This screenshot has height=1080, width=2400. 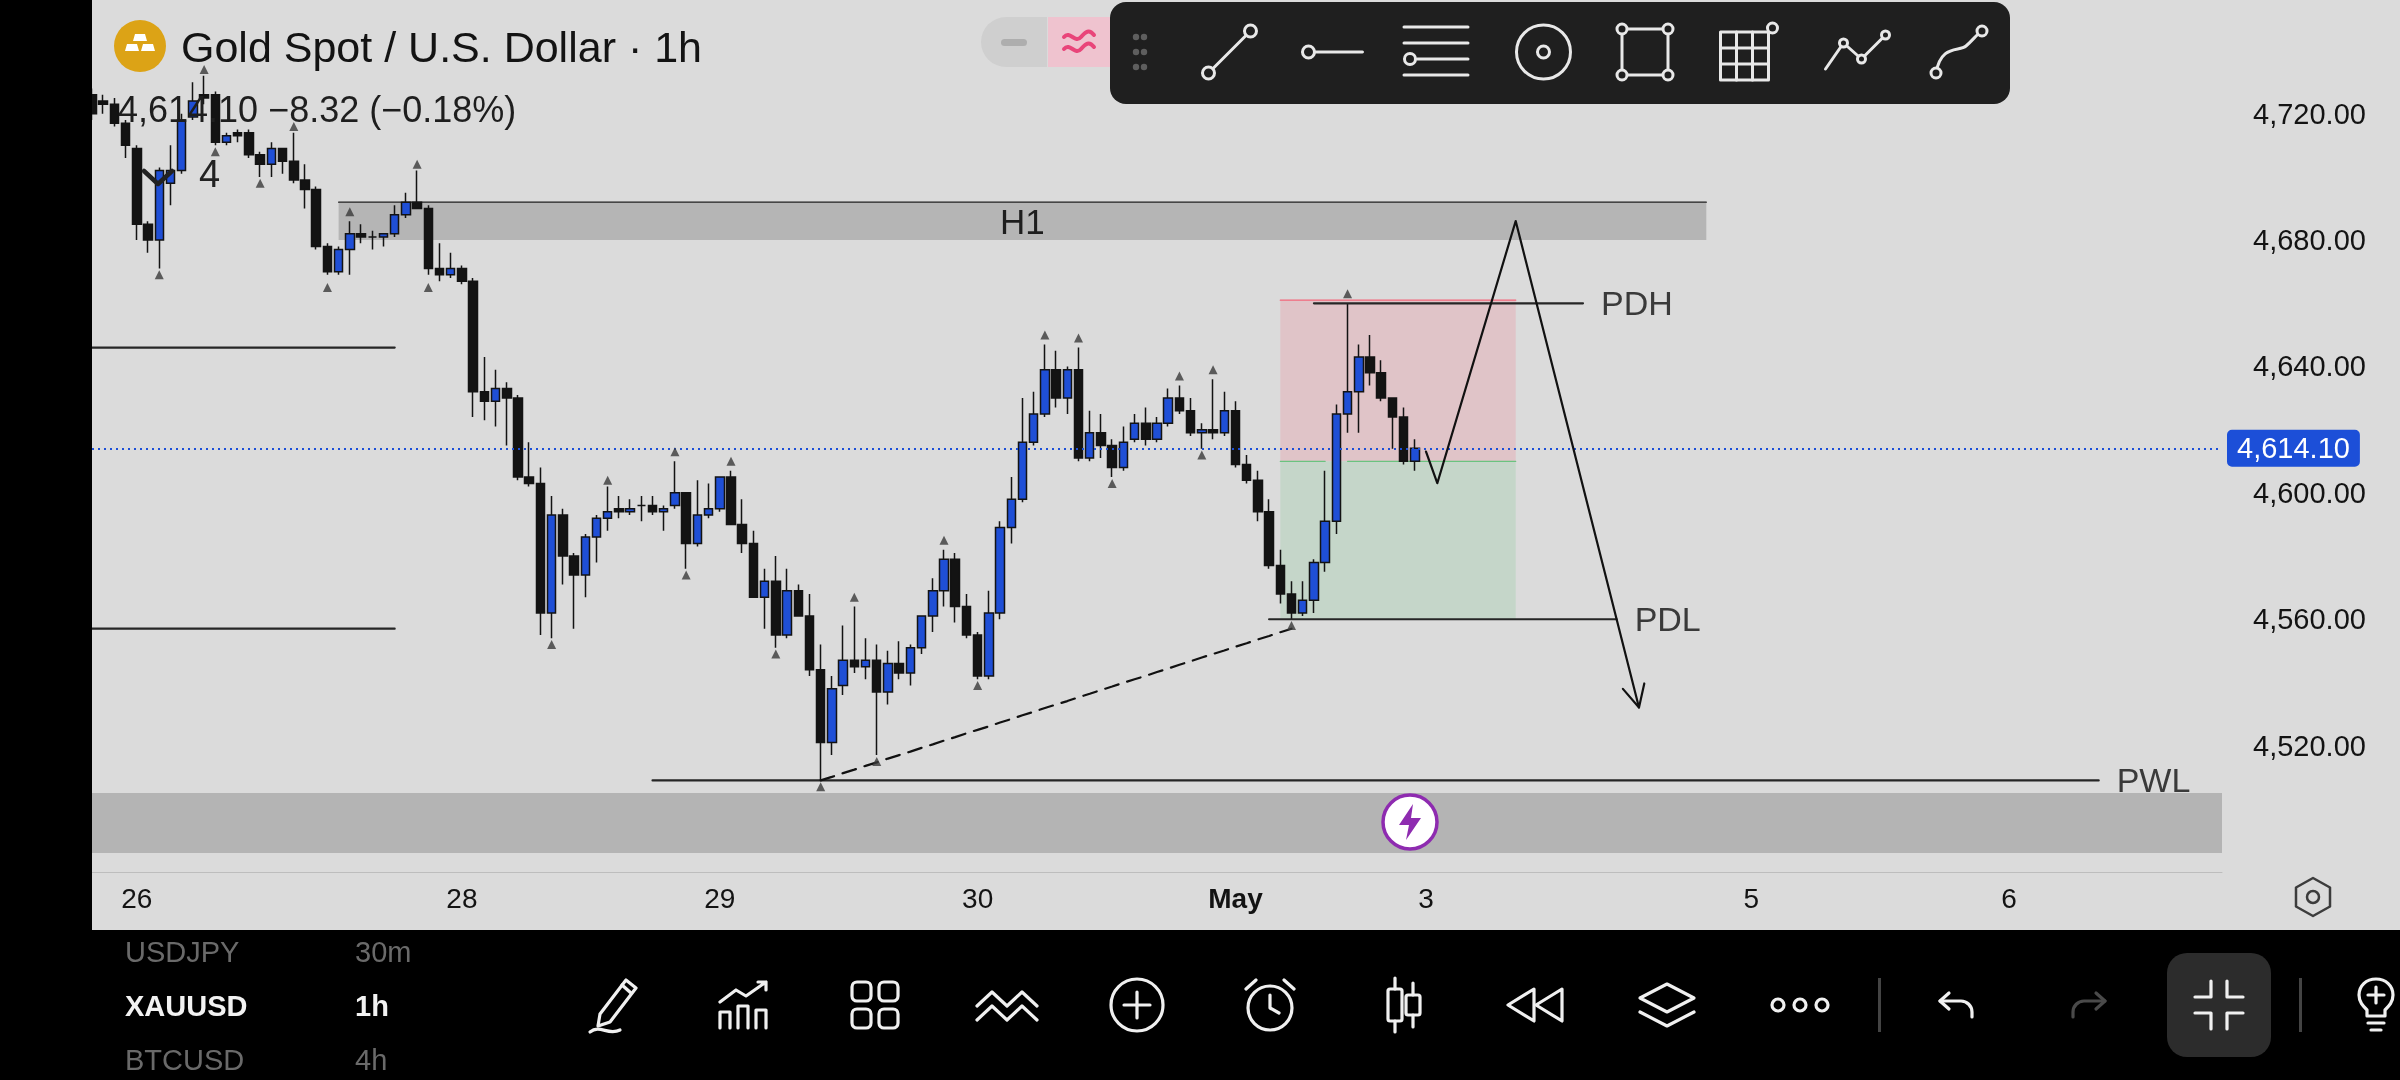 What do you see at coordinates (2309, 240) in the screenshot?
I see `y-tick-label: 4,680.00` at bounding box center [2309, 240].